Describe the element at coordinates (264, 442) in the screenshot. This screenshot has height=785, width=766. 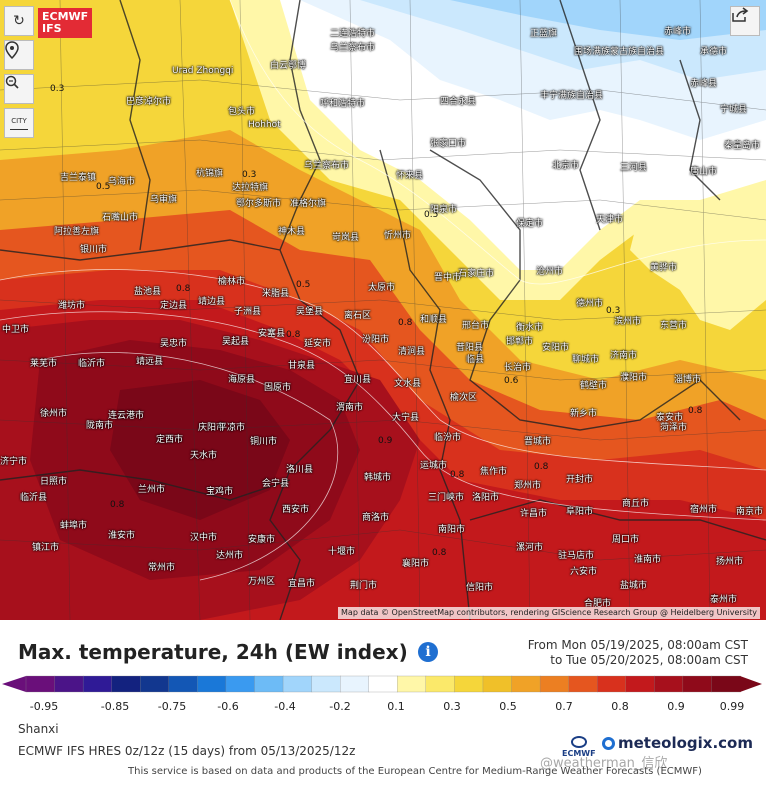
I see `city-label: 铜川市` at that location.